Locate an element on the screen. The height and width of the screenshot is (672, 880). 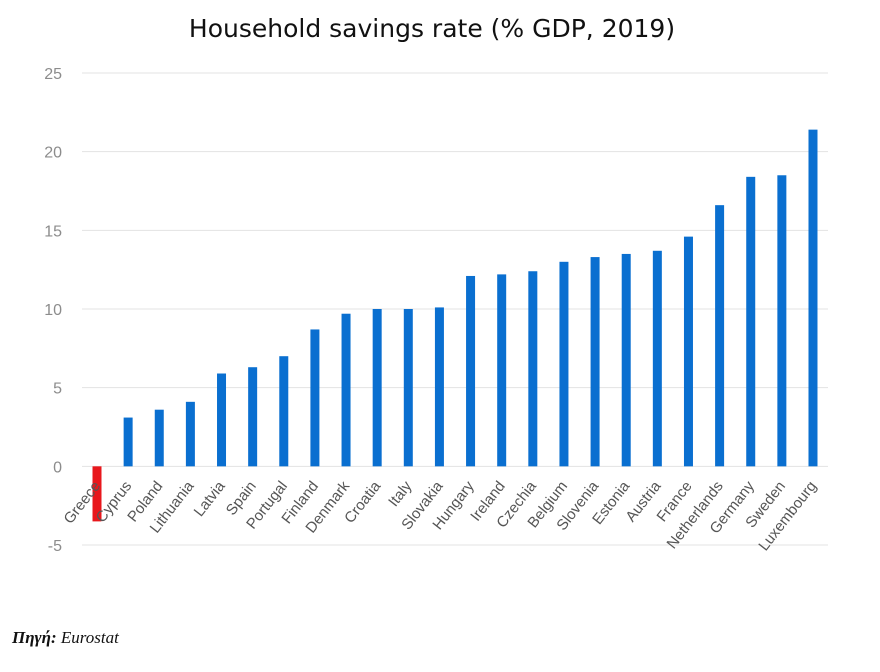
bar-denmark is located at coordinates (346, 390).